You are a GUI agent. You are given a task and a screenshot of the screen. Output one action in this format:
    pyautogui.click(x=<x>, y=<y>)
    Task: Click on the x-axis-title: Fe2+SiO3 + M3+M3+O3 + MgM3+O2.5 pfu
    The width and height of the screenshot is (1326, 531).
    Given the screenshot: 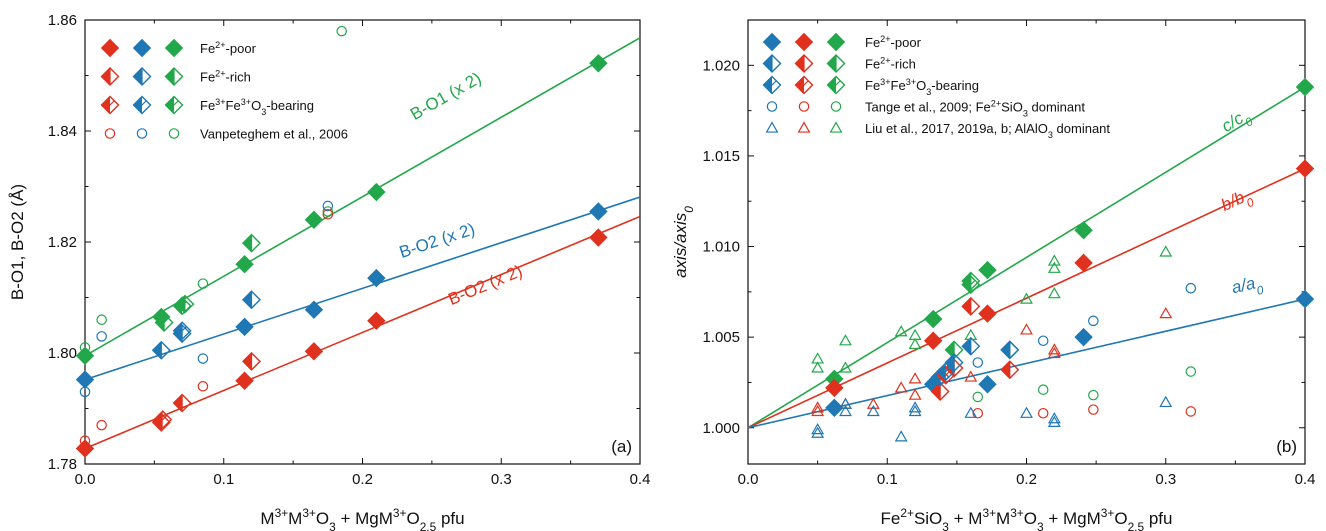 What is the action you would take?
    pyautogui.click(x=1027, y=518)
    